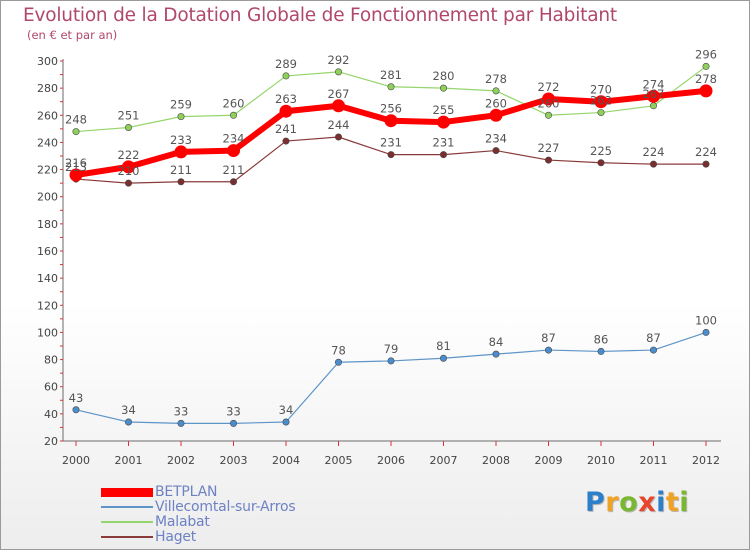  Describe the element at coordinates (706, 79) in the screenshot. I see `data-label-betplan: 278` at that location.